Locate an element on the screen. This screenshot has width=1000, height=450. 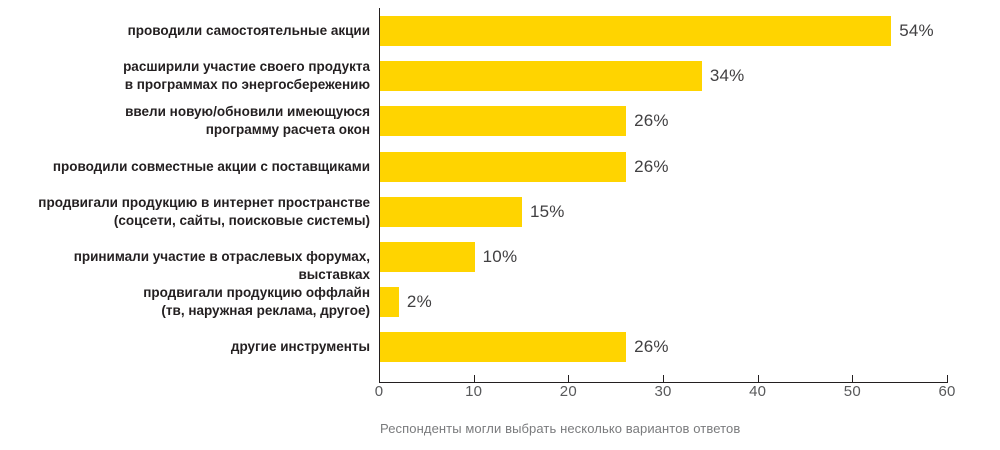
bar-row: 34% is located at coordinates (663, 76).